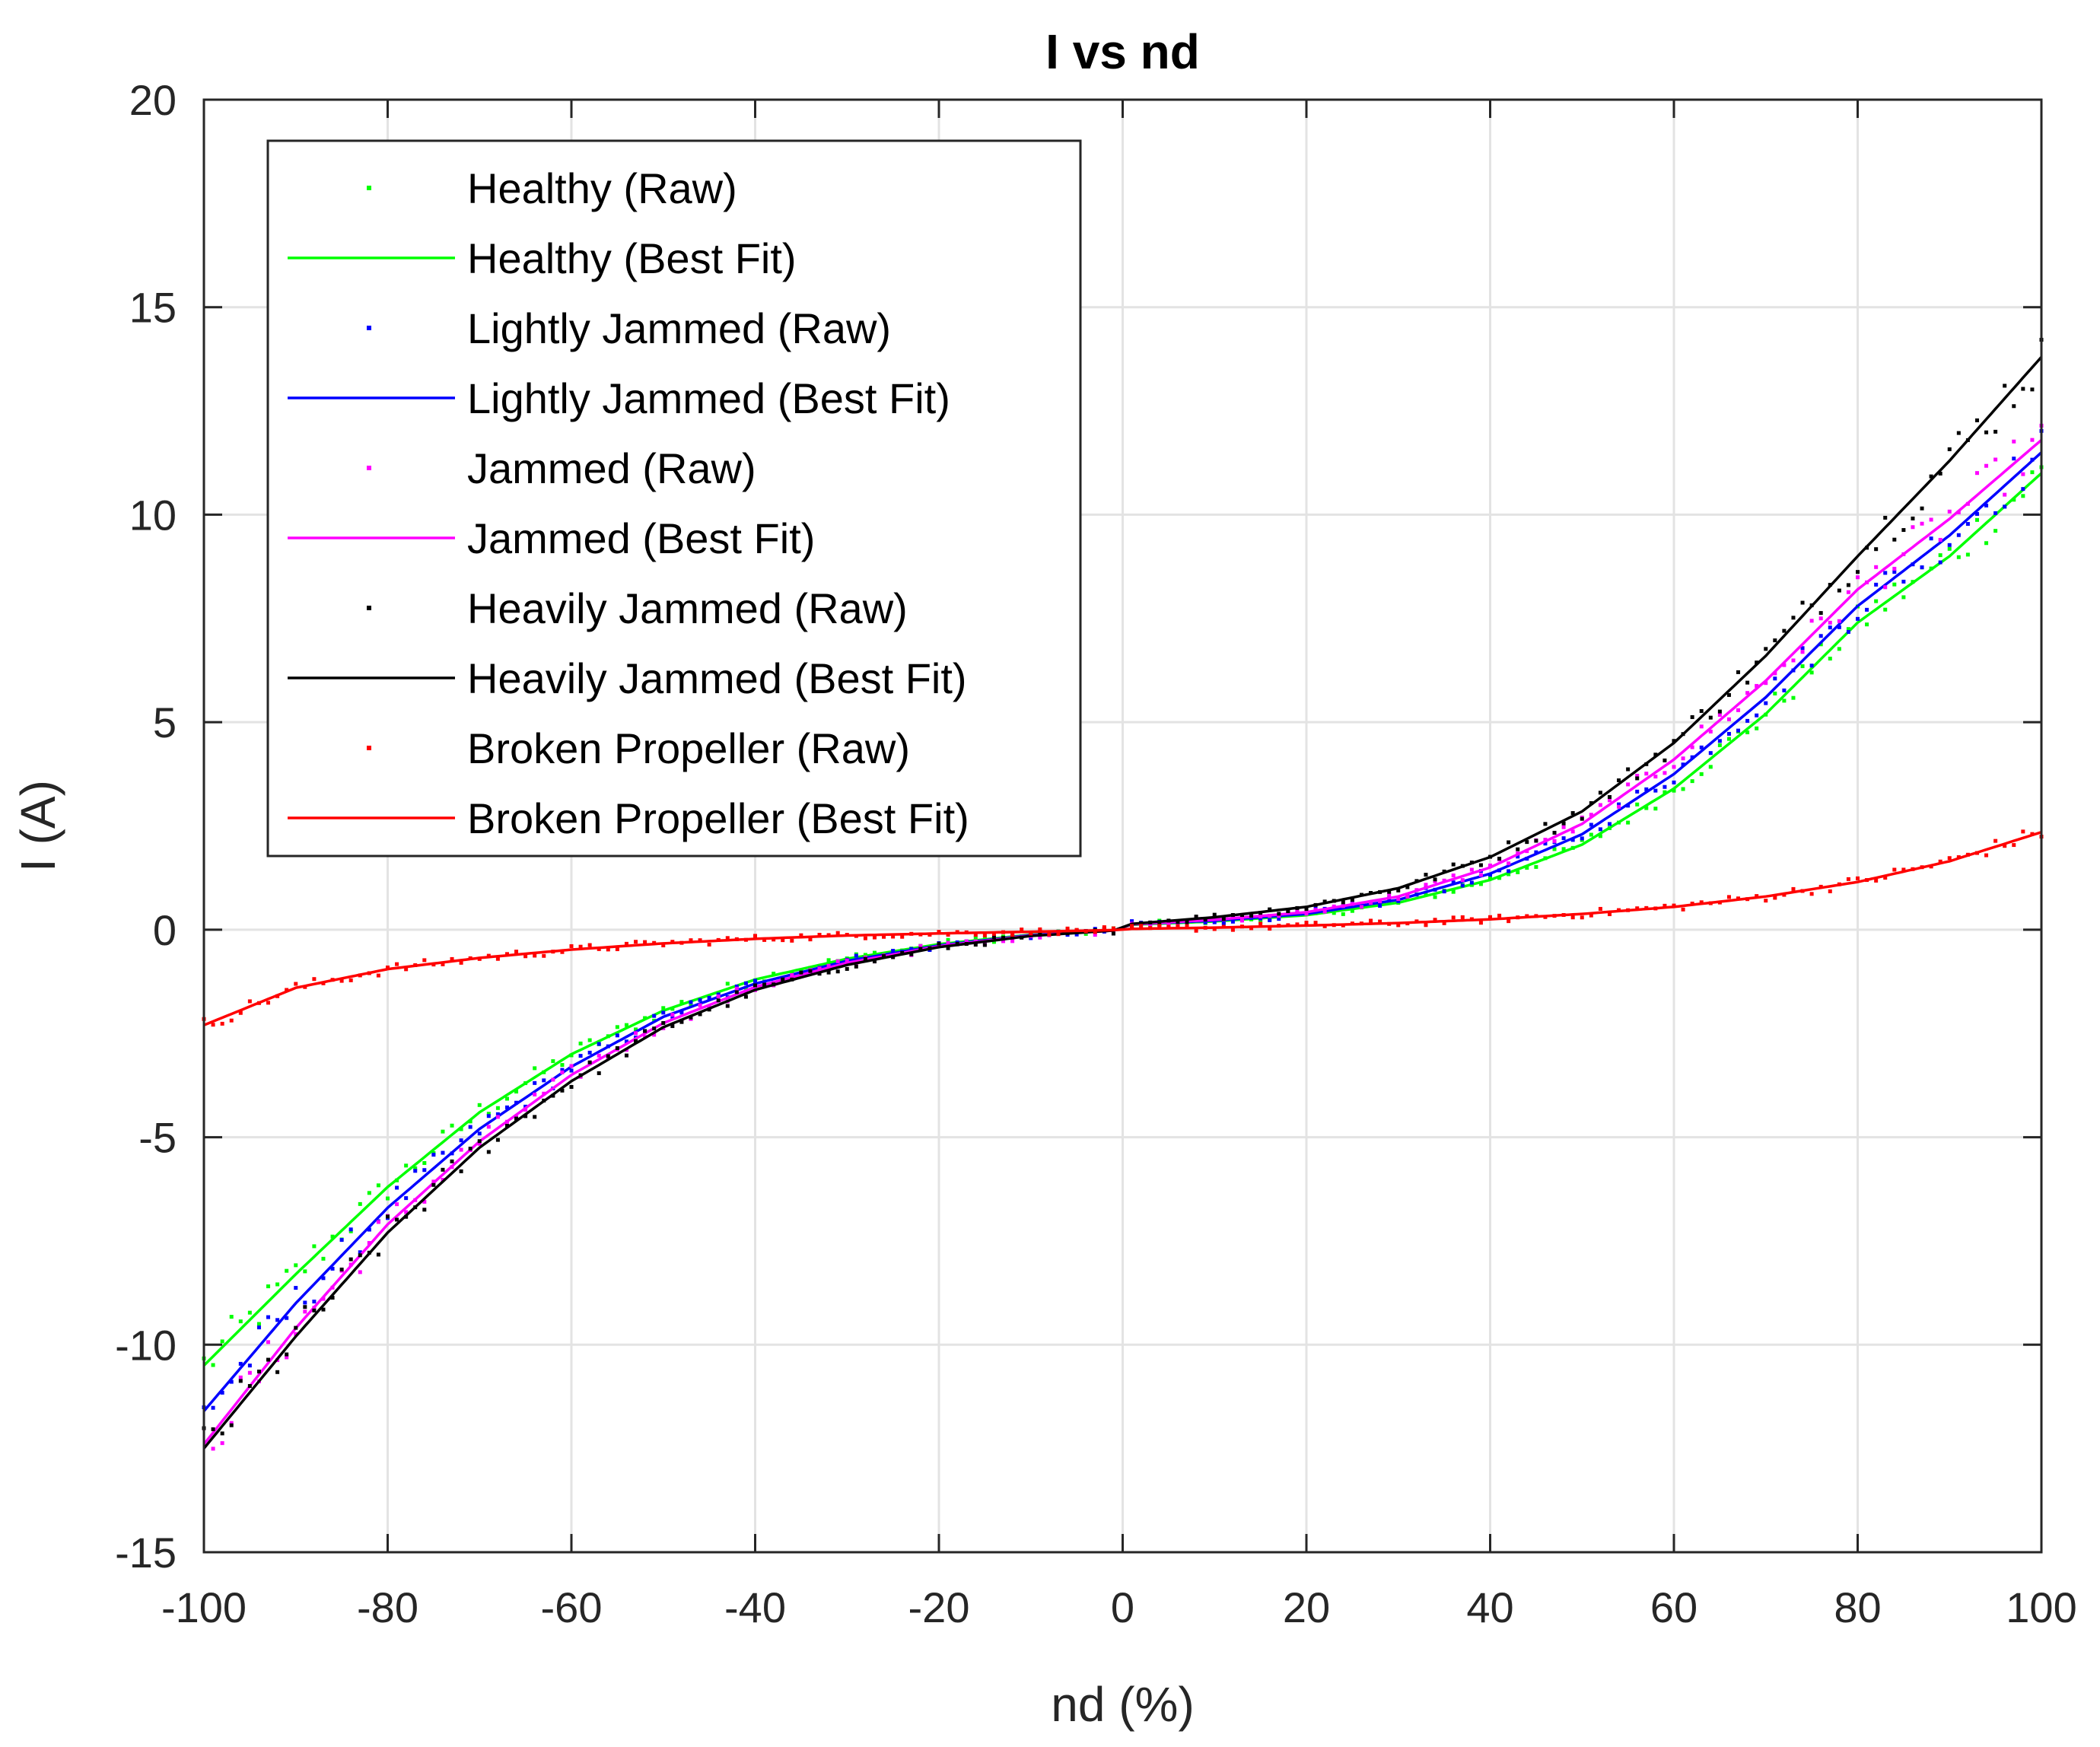  I want to click on legend-marker-raw, so click(369, 328).